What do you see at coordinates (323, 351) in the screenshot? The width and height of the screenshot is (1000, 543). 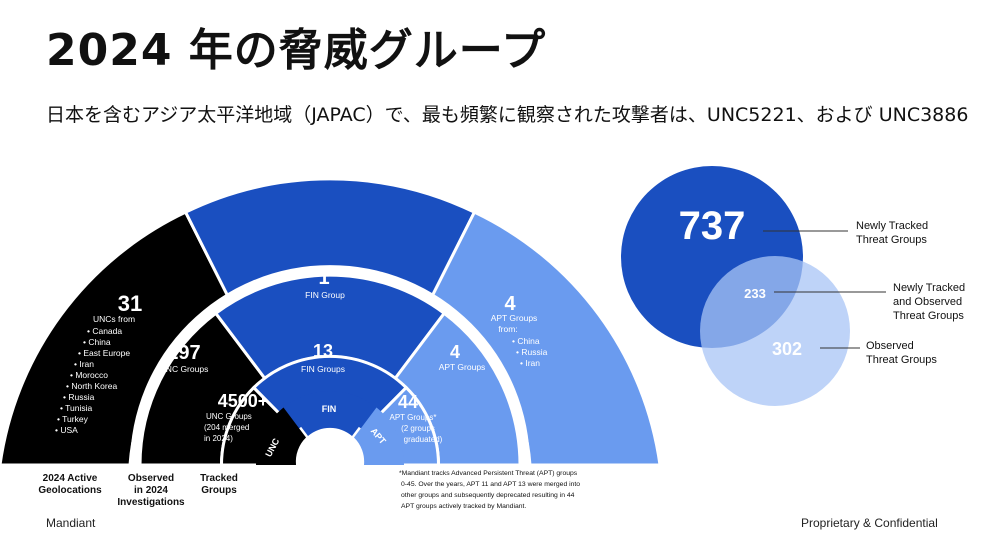 I see `inner-fin-count: 13` at bounding box center [323, 351].